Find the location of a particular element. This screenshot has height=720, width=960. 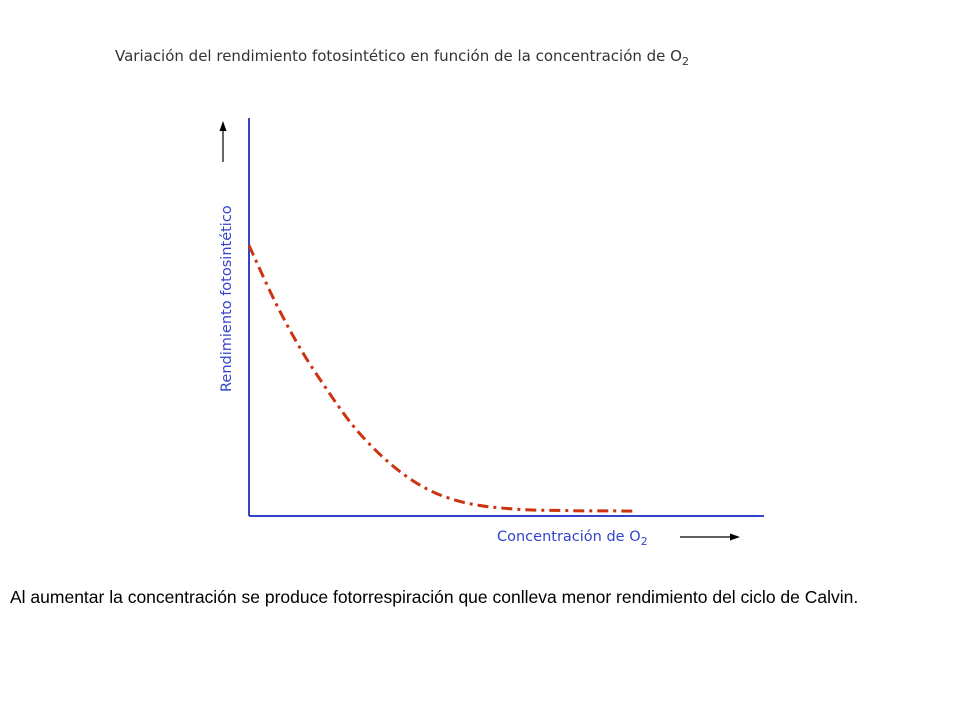

x-axis-label: Concentración de O2 is located at coordinates (572, 538).